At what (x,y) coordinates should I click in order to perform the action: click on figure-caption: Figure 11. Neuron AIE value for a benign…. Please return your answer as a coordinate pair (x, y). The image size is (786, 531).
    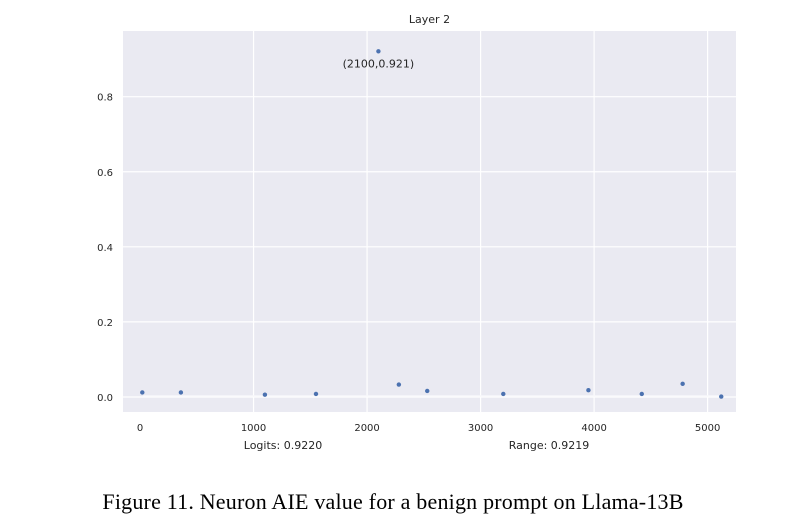
    Looking at the image, I should click on (393, 501).